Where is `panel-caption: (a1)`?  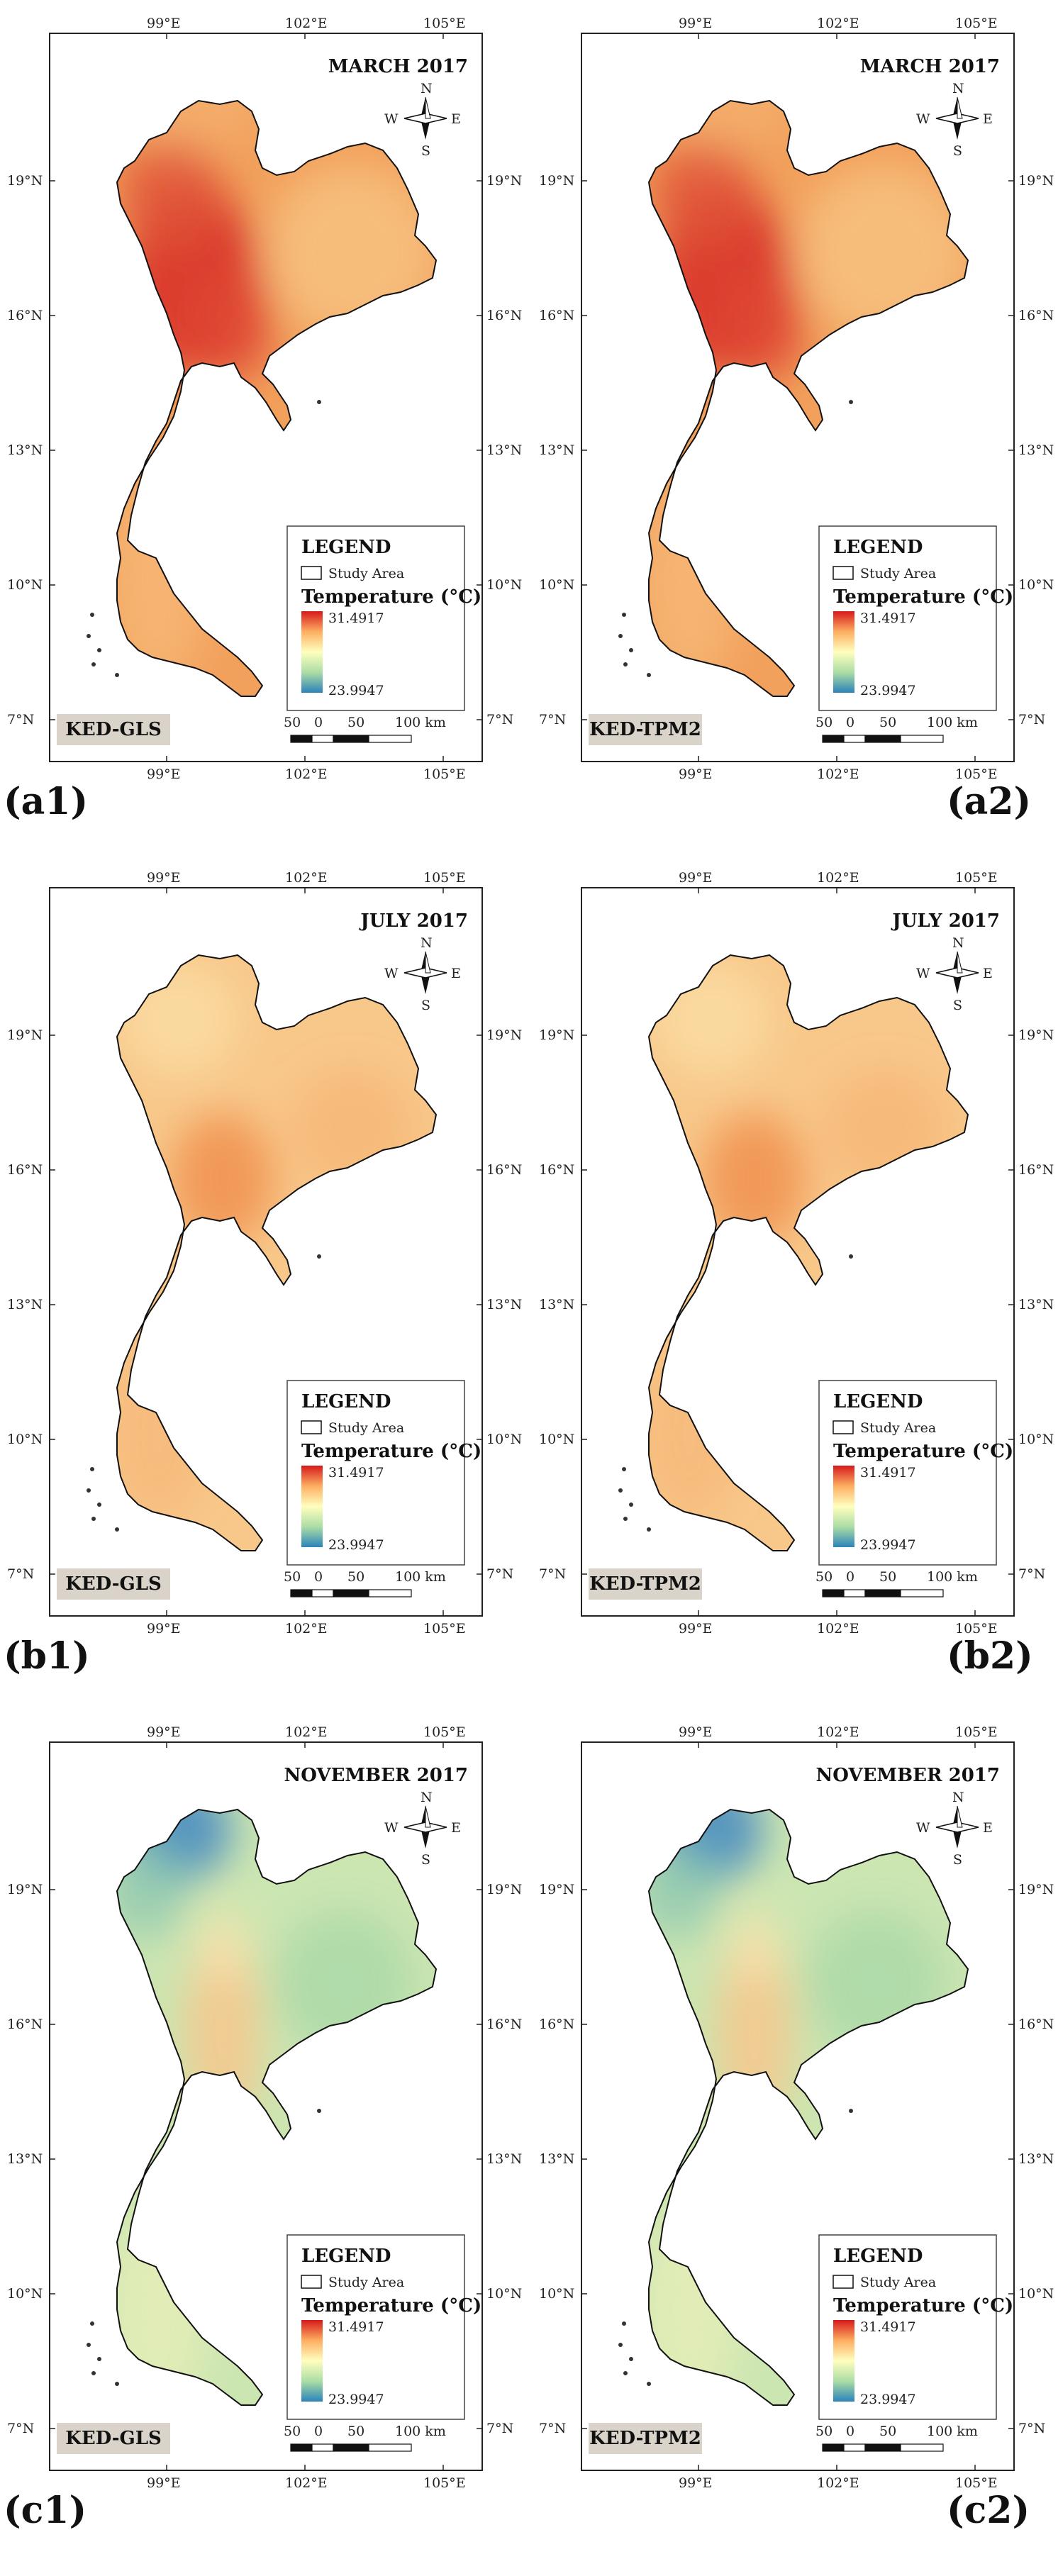
panel-caption: (a1) is located at coordinates (46, 802).